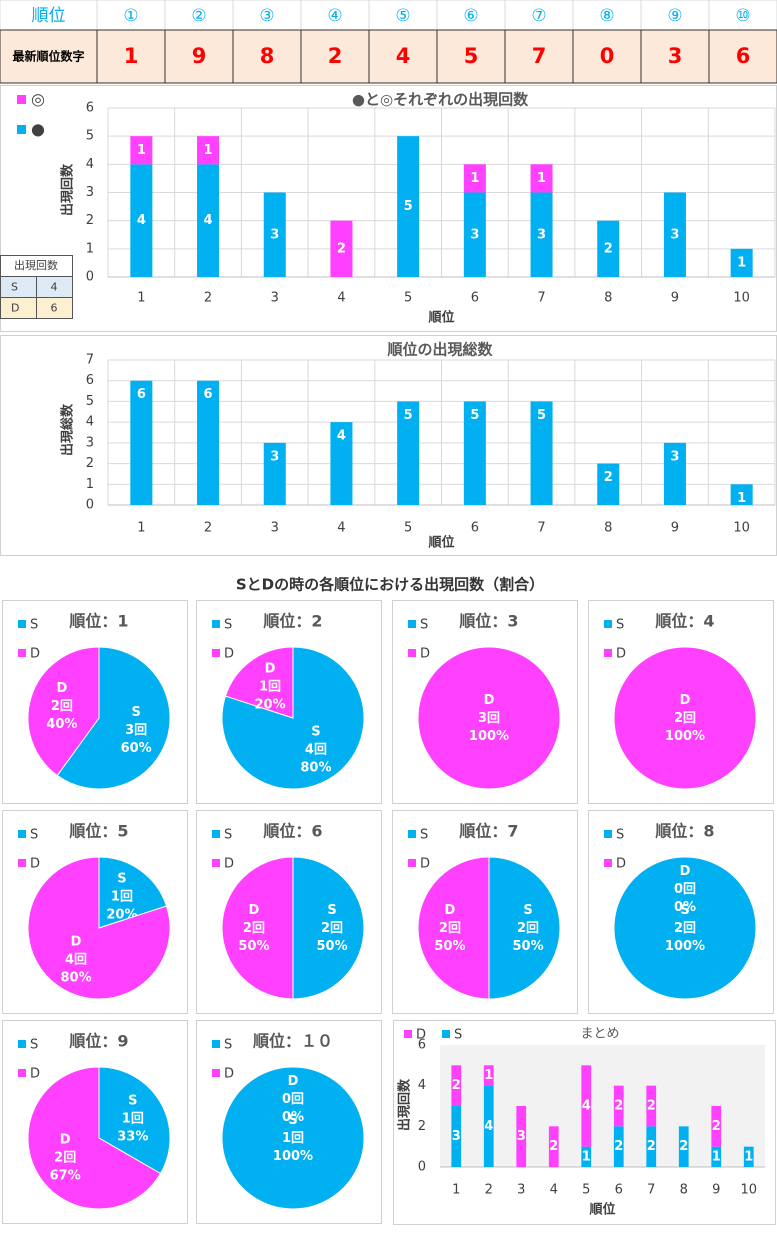 This screenshot has width=777, height=1243. What do you see at coordinates (651, 1146) in the screenshot?
I see `data-label: 2` at bounding box center [651, 1146].